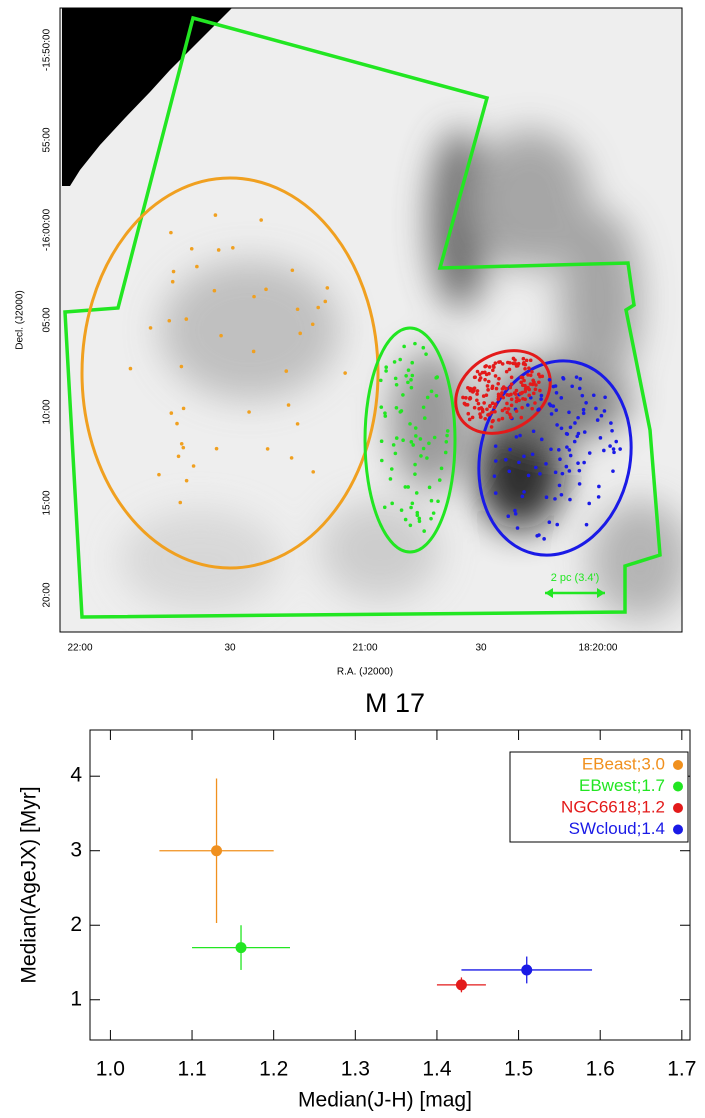 This screenshot has width=705, height=1118. What do you see at coordinates (230, 373) in the screenshot?
I see `region-ellipse` at bounding box center [230, 373].